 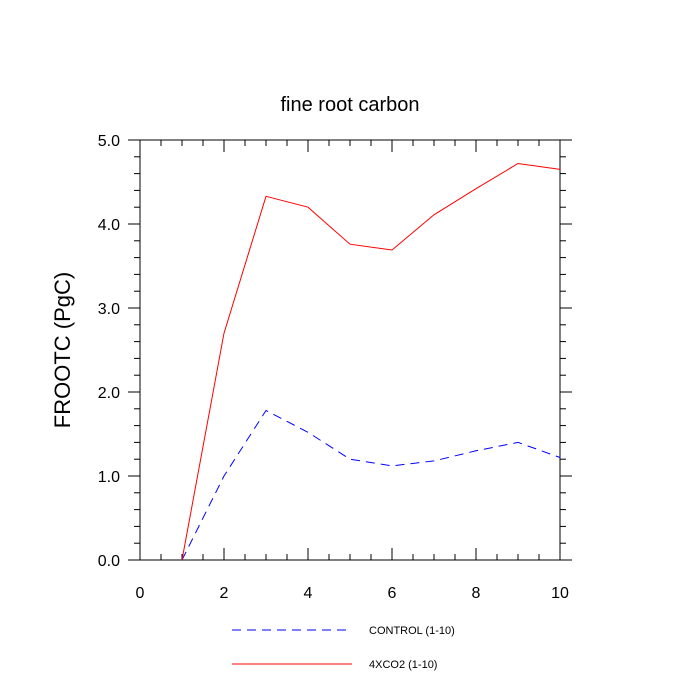 I want to click on legend-label-2: 4XCO2 (1-10), so click(x=403, y=665).